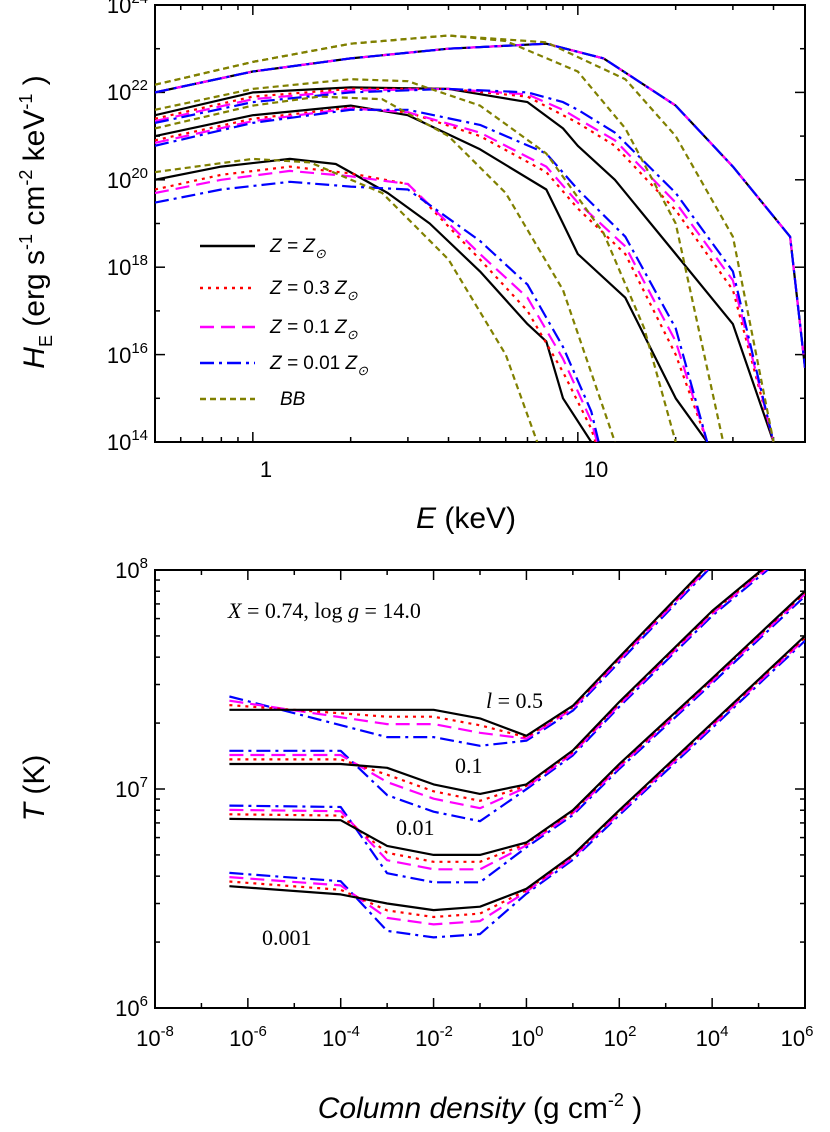  Describe the element at coordinates (324, 610) in the screenshot. I see `annotation-params: X = 0.74, log g = 14.0` at that location.